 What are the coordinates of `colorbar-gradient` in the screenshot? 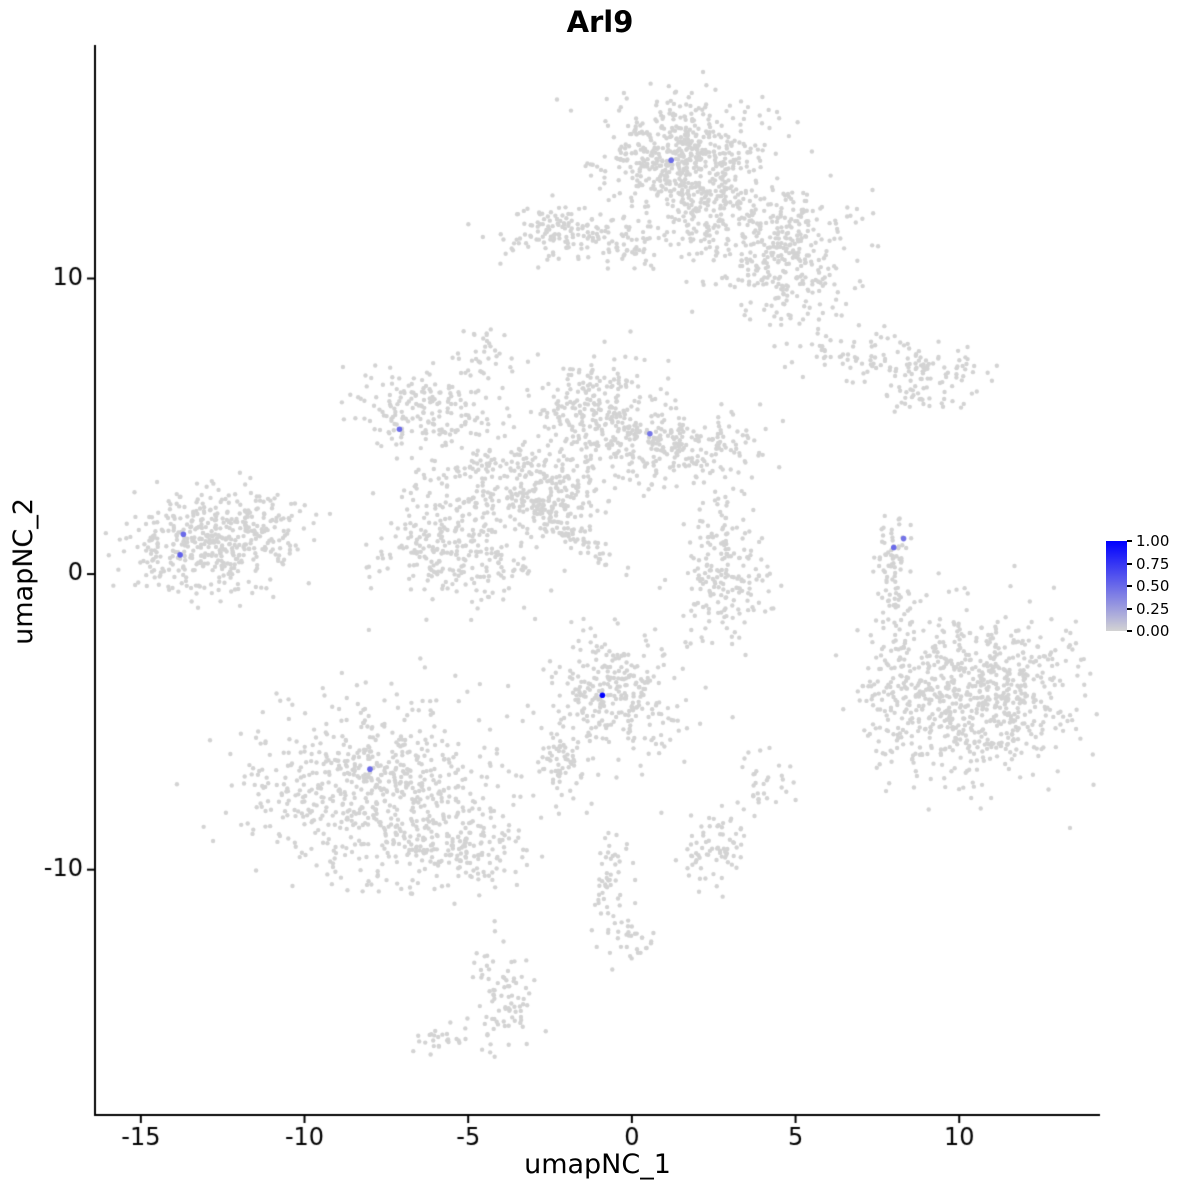 It's located at (1116, 586).